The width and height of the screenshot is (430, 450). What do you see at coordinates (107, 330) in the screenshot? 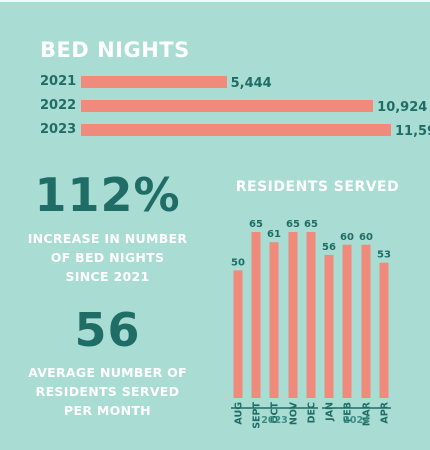
I see `average-residents-value: 56` at bounding box center [107, 330].